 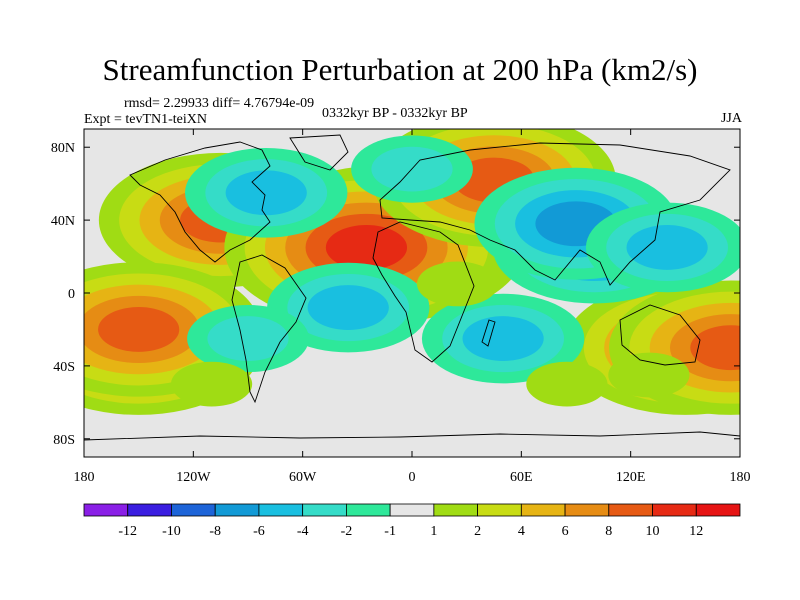 What do you see at coordinates (171, 531) in the screenshot?
I see `colorbar-label-1: -10` at bounding box center [171, 531].